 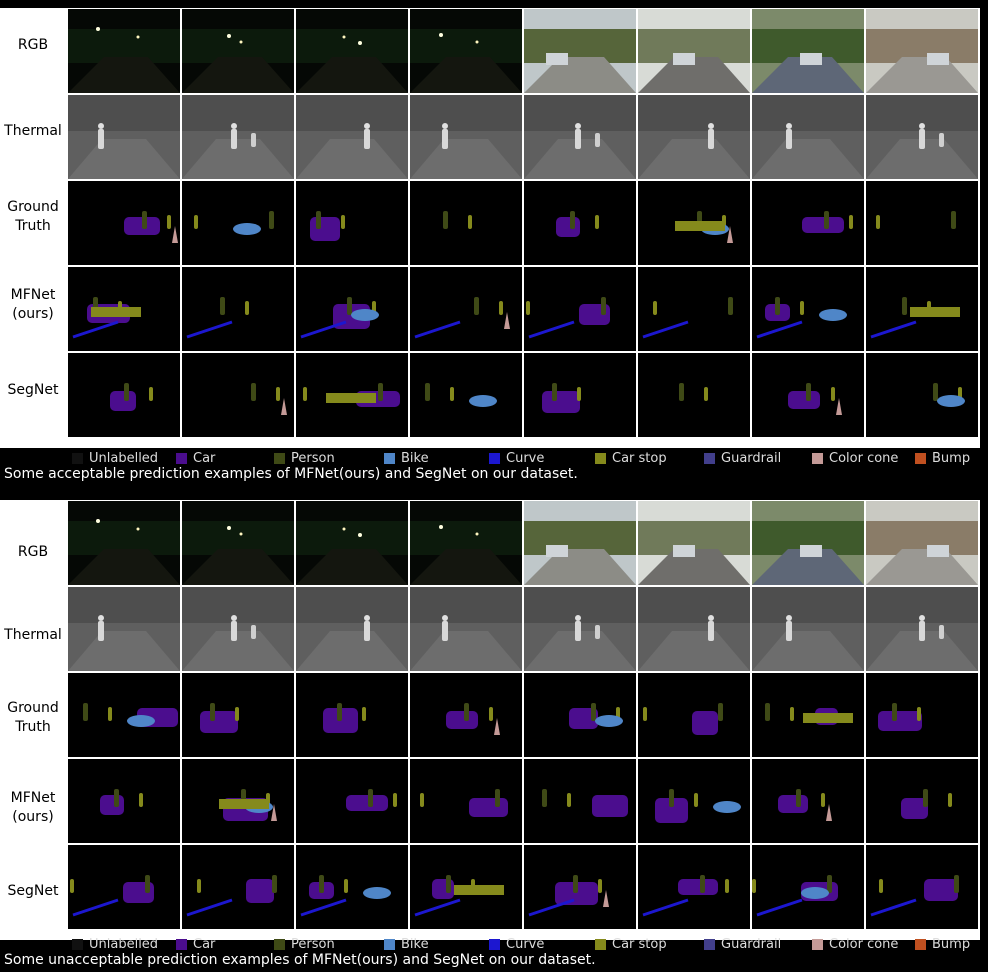 I want to click on legend-label: Guardrail, so click(x=751, y=944).